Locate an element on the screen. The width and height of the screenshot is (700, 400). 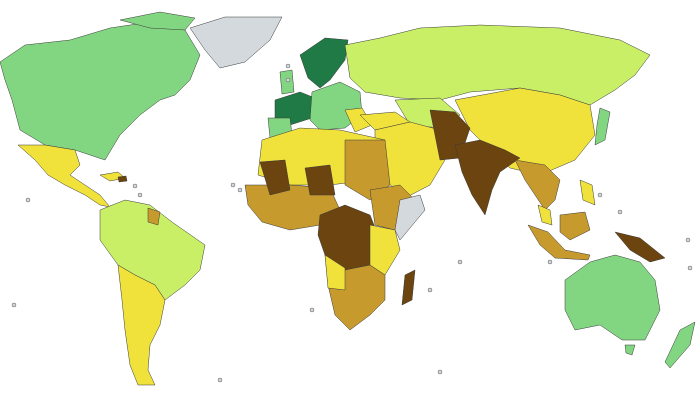
region-haiti is located at coordinates (122, 179).